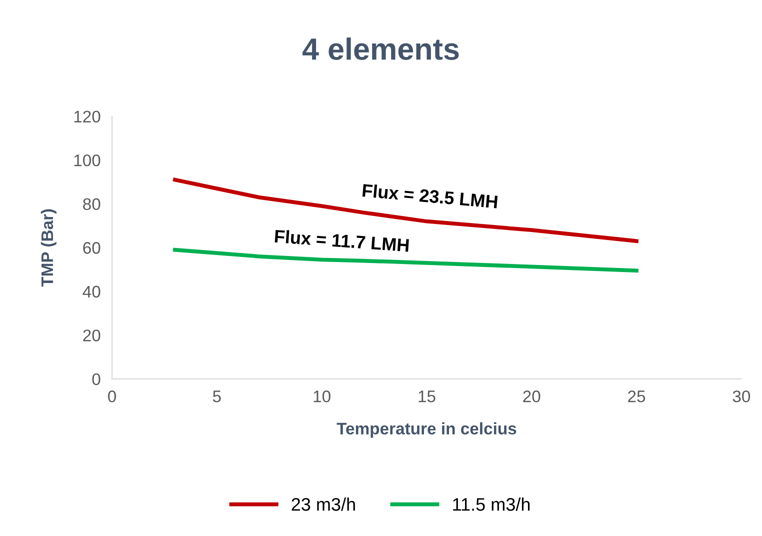  What do you see at coordinates (216, 396) in the screenshot?
I see `x-tick-label: 5` at bounding box center [216, 396].